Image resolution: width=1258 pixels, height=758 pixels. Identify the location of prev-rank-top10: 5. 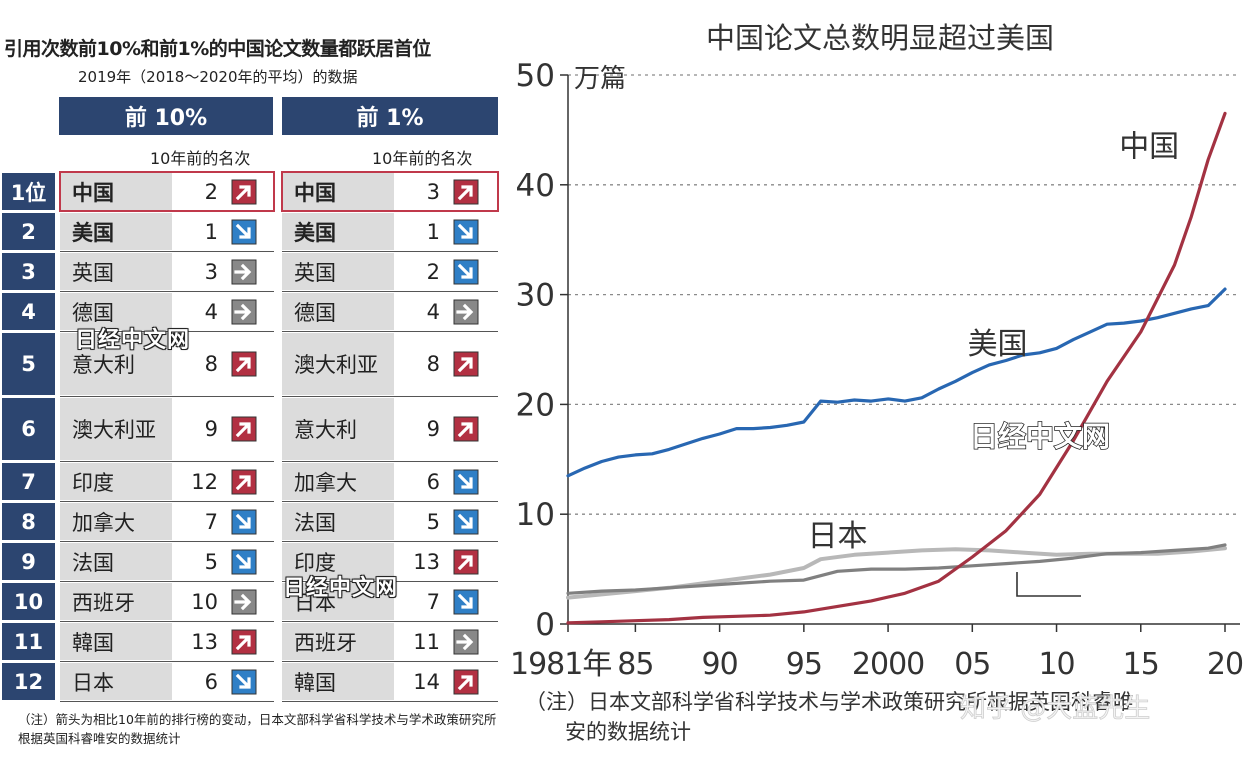
(198, 561).